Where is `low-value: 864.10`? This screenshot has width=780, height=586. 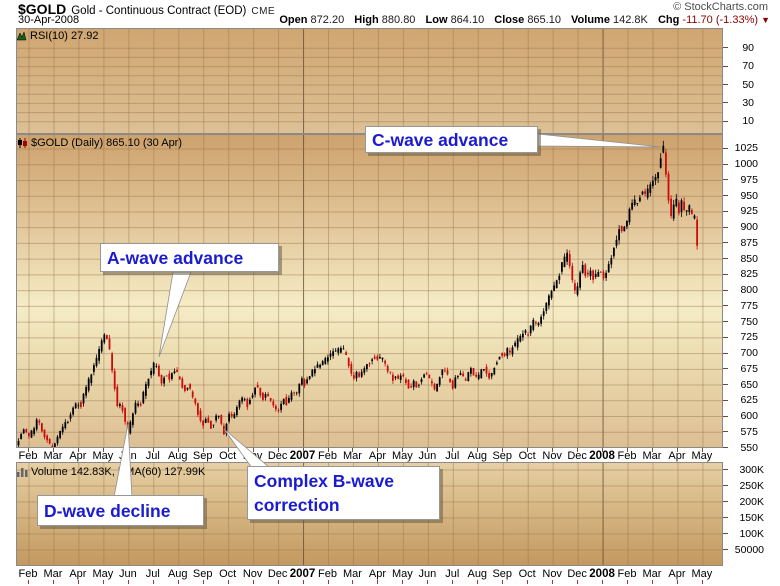
low-value: 864.10 is located at coordinates (467, 20).